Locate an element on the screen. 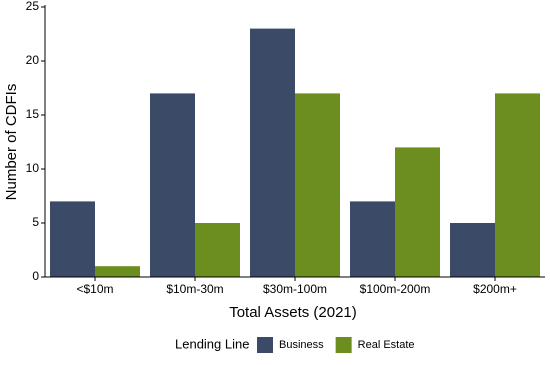  y-tick-label: 10 is located at coordinates (33, 168).